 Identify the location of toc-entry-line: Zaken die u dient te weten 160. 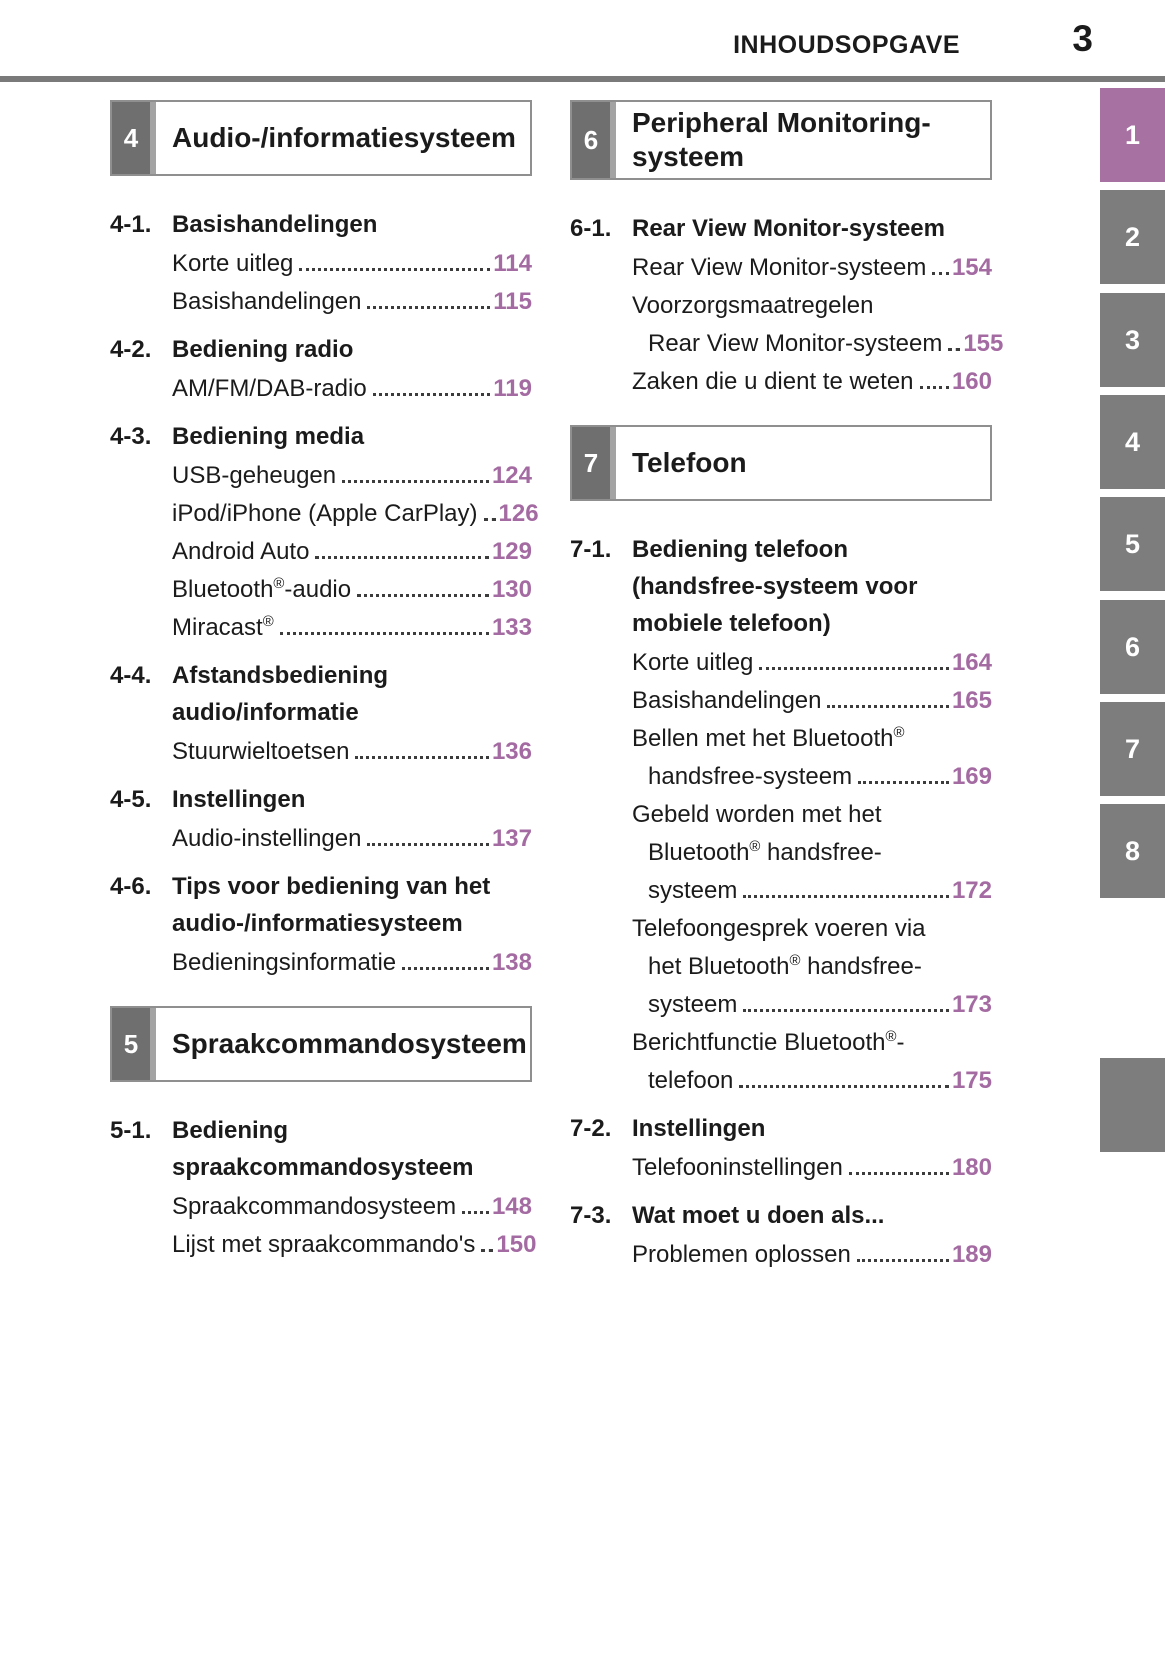
(812, 382).